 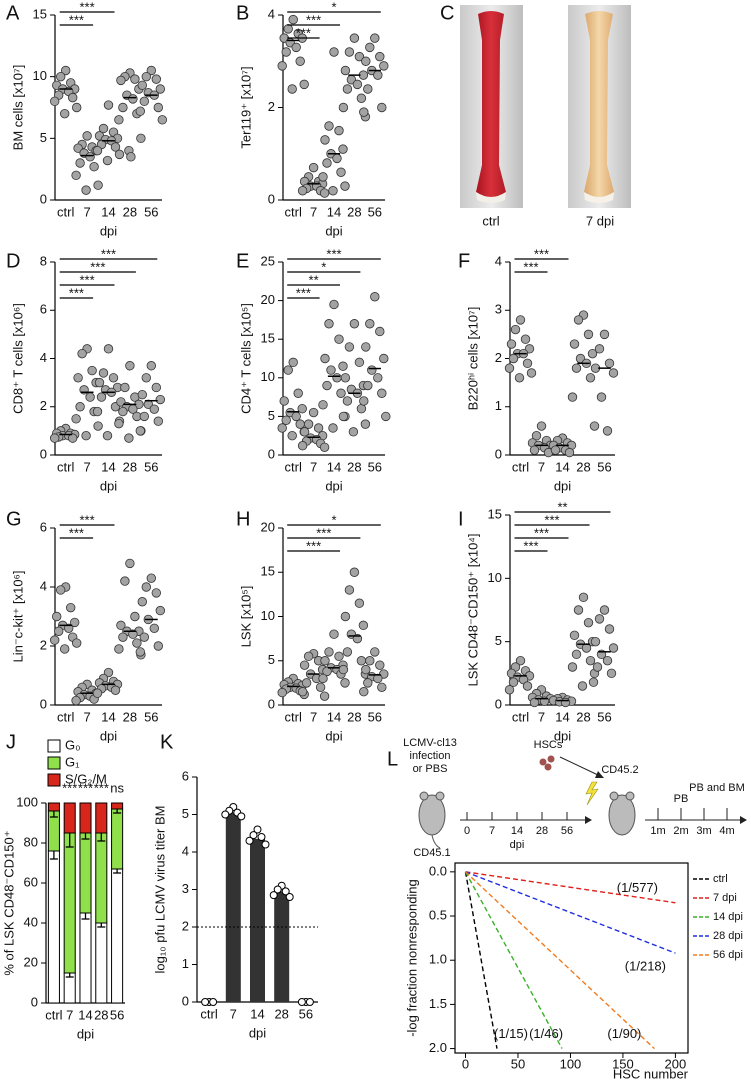 What do you see at coordinates (438, 1047) in the screenshot?
I see `y-tick-label: 2.0` at bounding box center [438, 1047].